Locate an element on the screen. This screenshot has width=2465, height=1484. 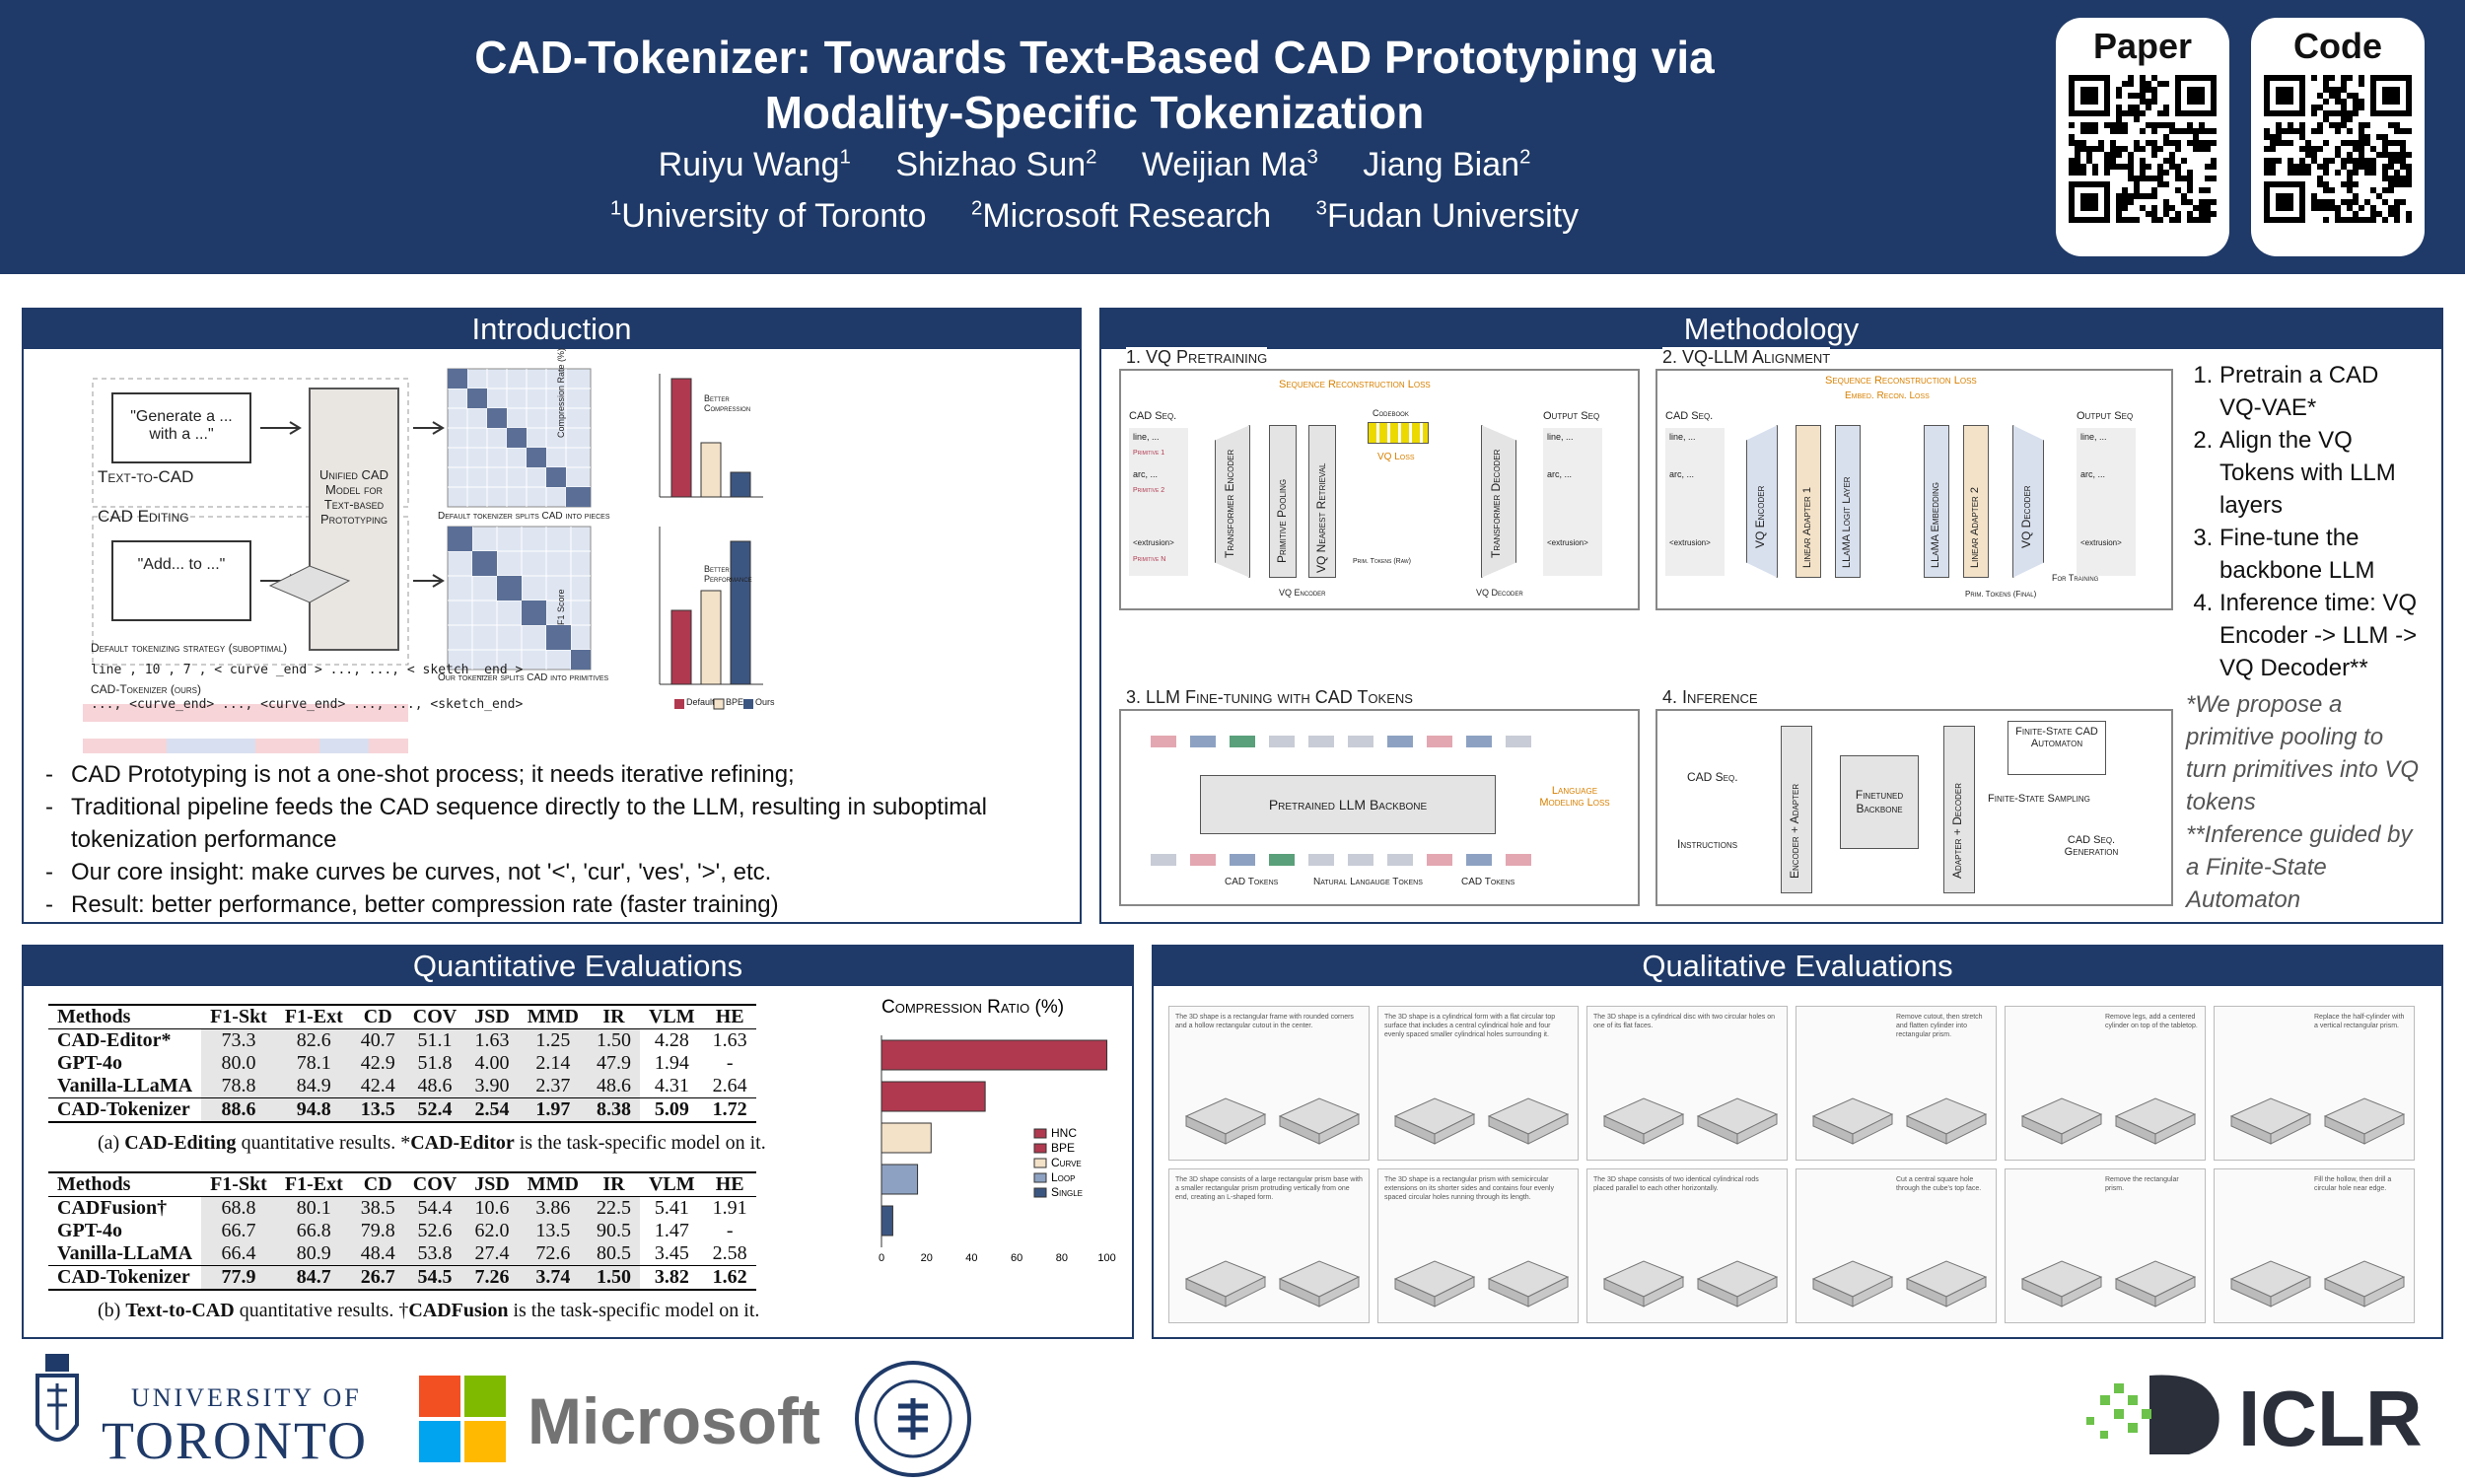
table-cell: 42.9 is located at coordinates (377, 1063).